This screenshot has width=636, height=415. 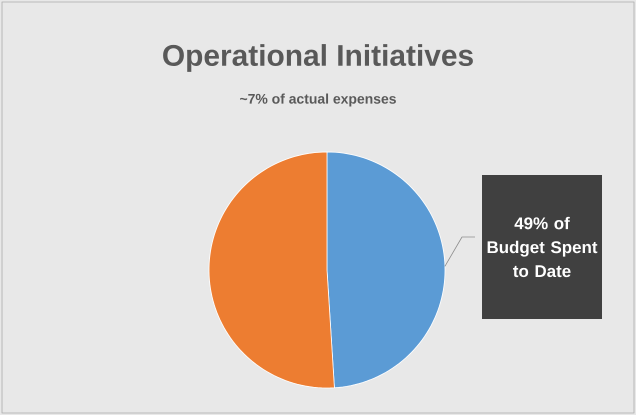 What do you see at coordinates (318, 99) in the screenshot?
I see `chart-subtitle: ~7% of actual expenses` at bounding box center [318, 99].